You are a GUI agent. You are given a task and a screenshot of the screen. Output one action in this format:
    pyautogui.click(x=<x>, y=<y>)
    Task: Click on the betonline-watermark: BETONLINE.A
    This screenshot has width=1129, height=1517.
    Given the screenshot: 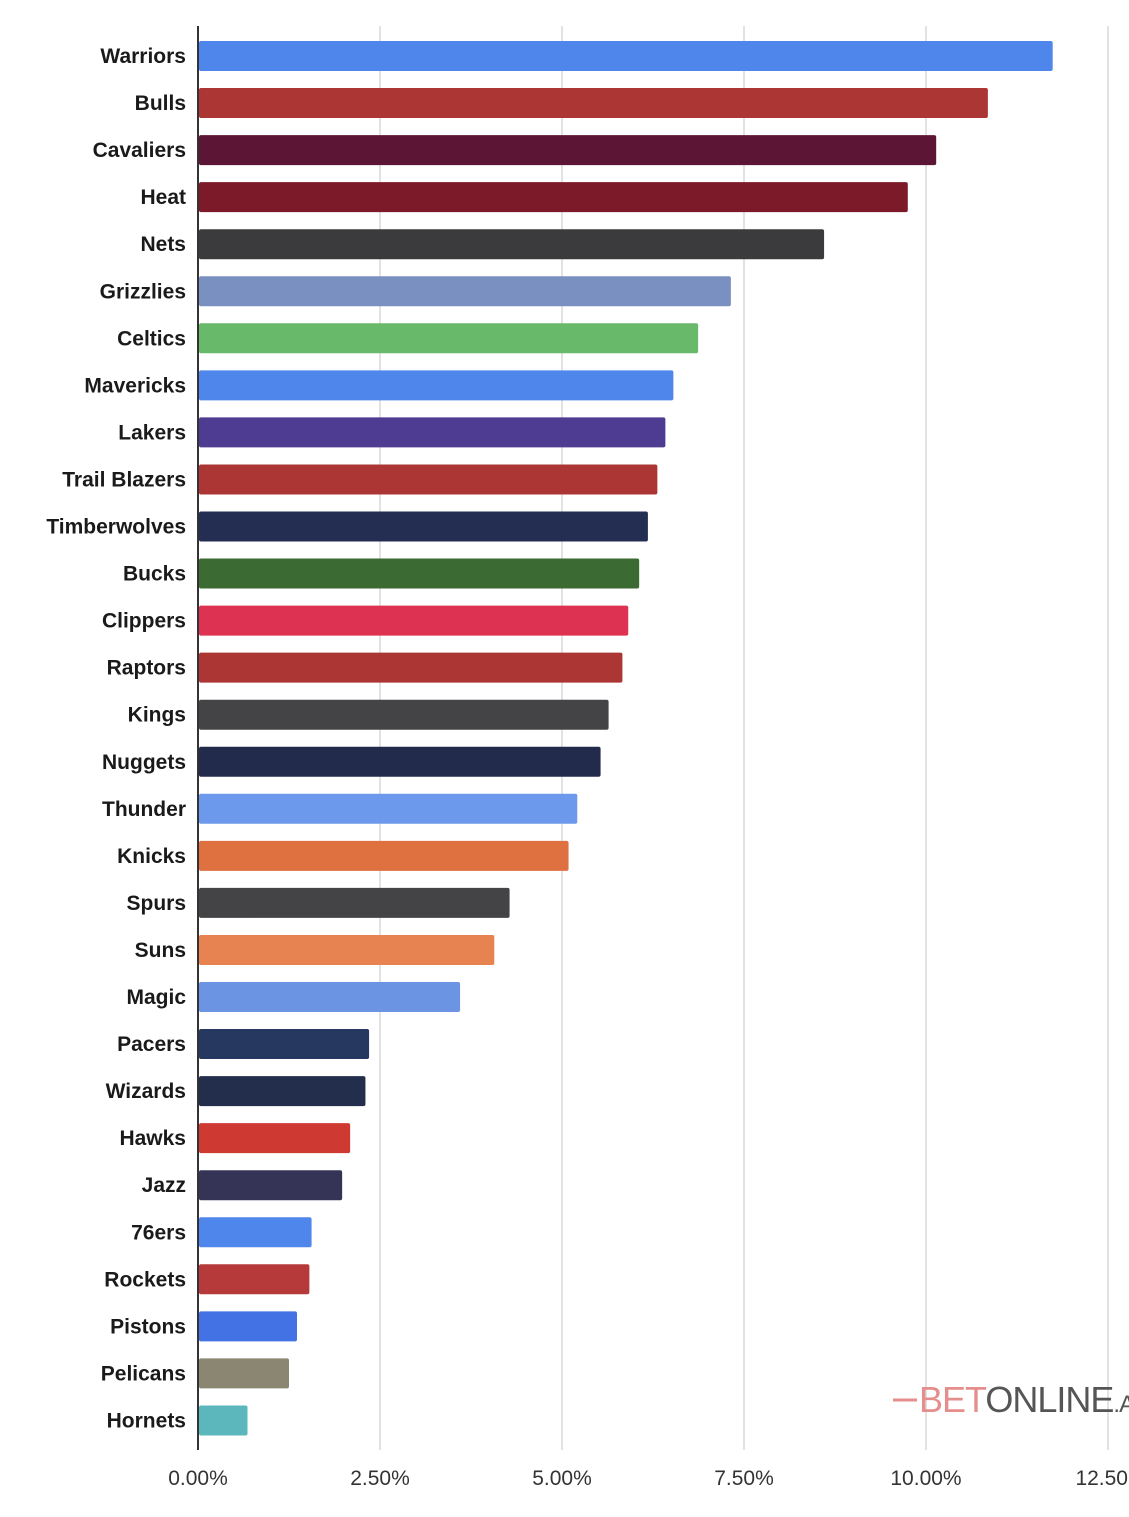 What is the action you would take?
    pyautogui.click(x=1011, y=1399)
    